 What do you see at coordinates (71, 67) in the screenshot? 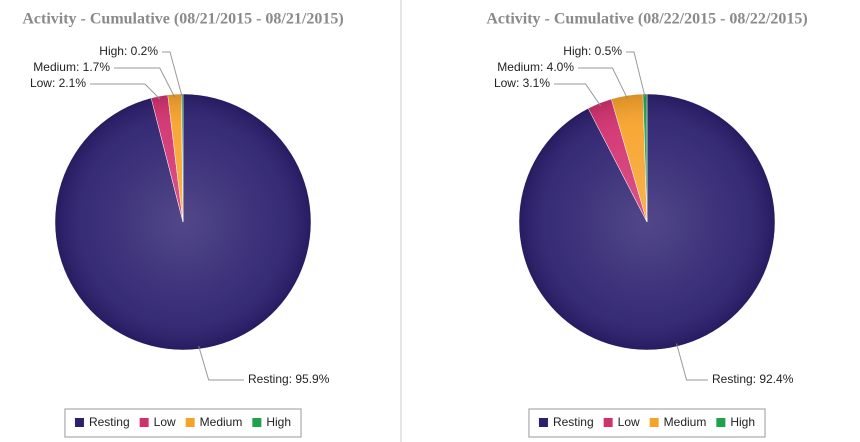
I see `data-label: Medium: 1.7%` at bounding box center [71, 67].